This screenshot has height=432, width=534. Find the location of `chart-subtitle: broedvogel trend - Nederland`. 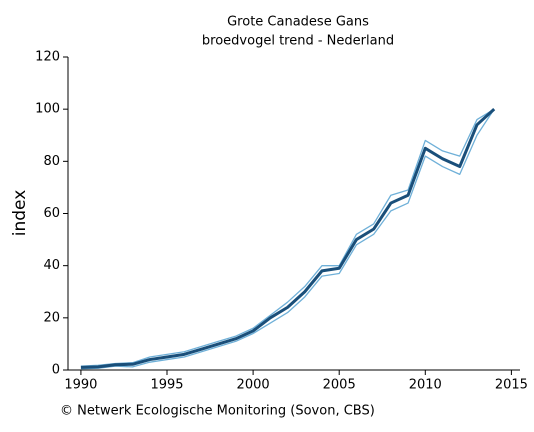

chart-subtitle: broedvogel trend - Nederland is located at coordinates (298, 41).